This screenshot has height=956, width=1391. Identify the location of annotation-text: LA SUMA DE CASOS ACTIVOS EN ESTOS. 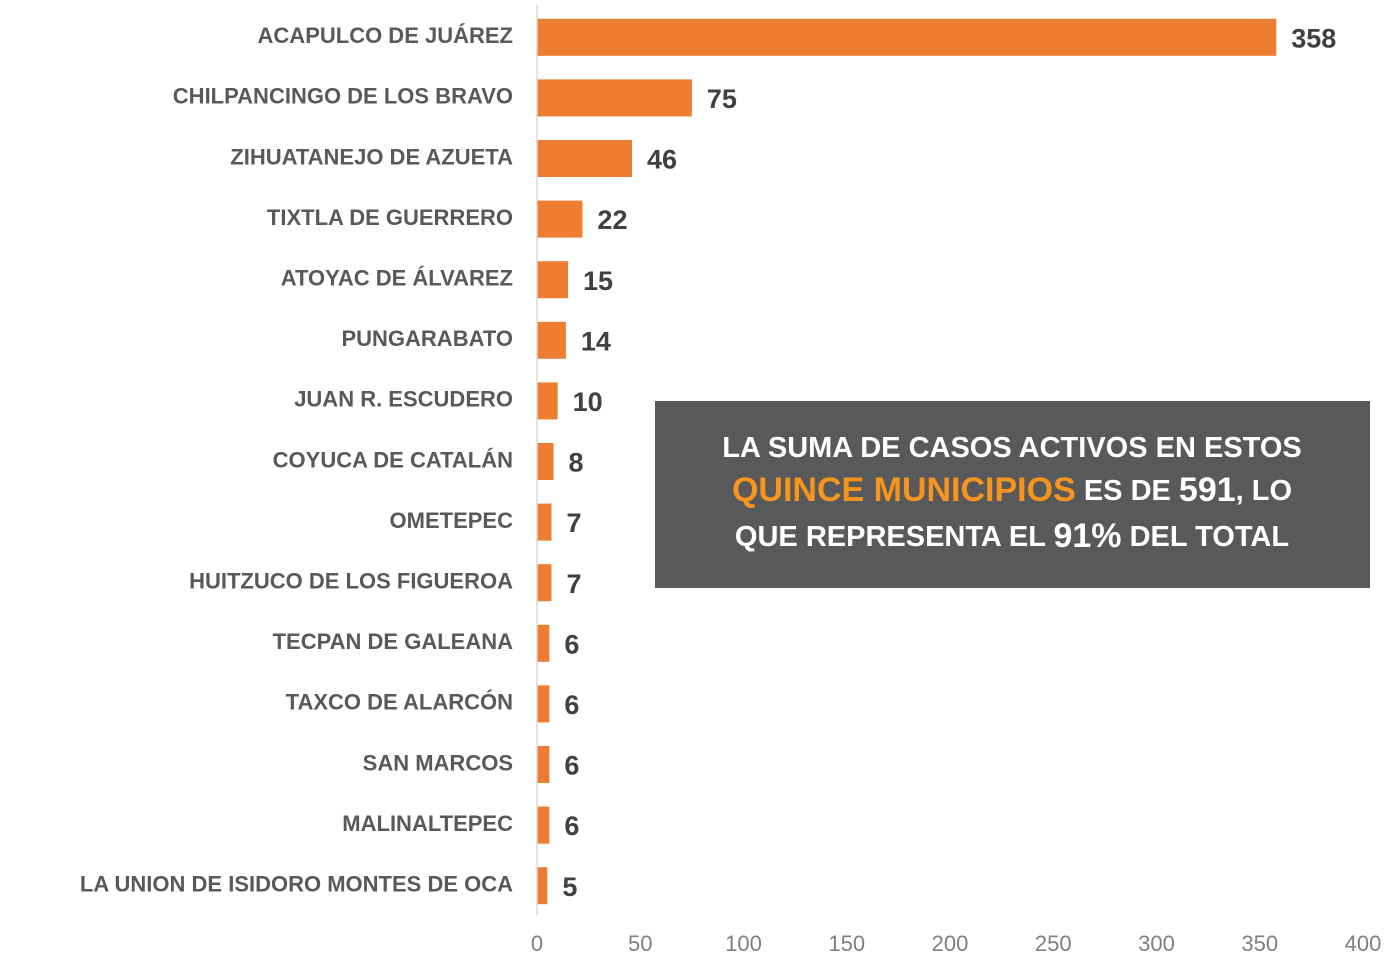
(1012, 448).